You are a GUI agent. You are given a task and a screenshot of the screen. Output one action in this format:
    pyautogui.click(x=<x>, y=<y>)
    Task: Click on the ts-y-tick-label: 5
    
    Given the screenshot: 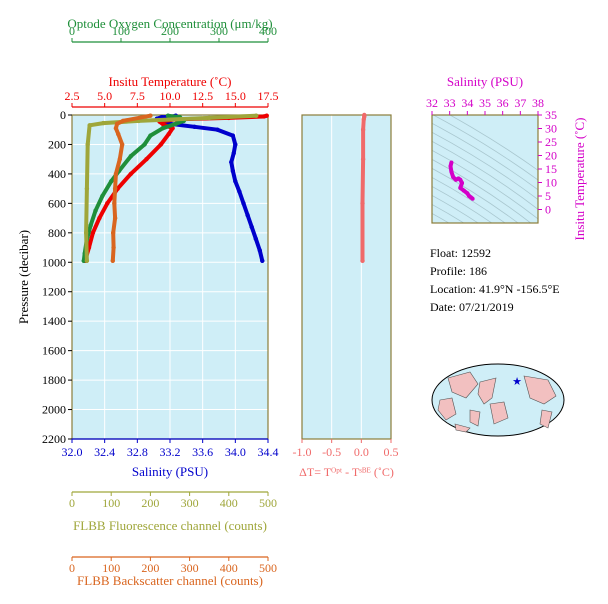 What is the action you would take?
    pyautogui.click(x=548, y=196)
    